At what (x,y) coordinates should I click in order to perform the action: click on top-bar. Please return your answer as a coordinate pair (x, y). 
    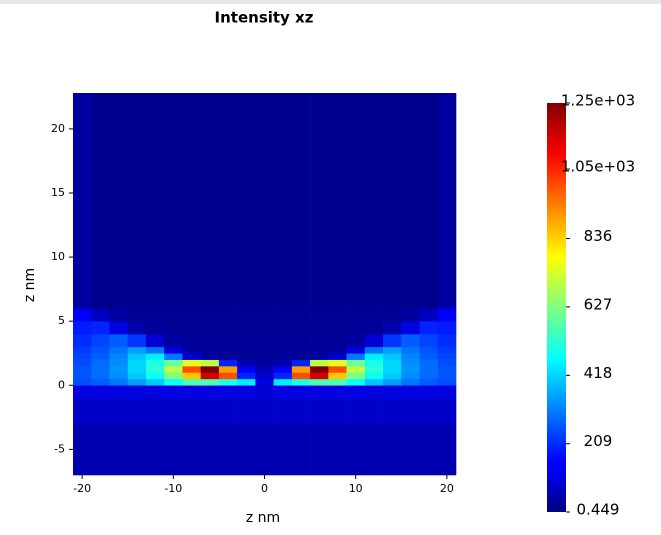
    Looking at the image, I should click on (330, 2).